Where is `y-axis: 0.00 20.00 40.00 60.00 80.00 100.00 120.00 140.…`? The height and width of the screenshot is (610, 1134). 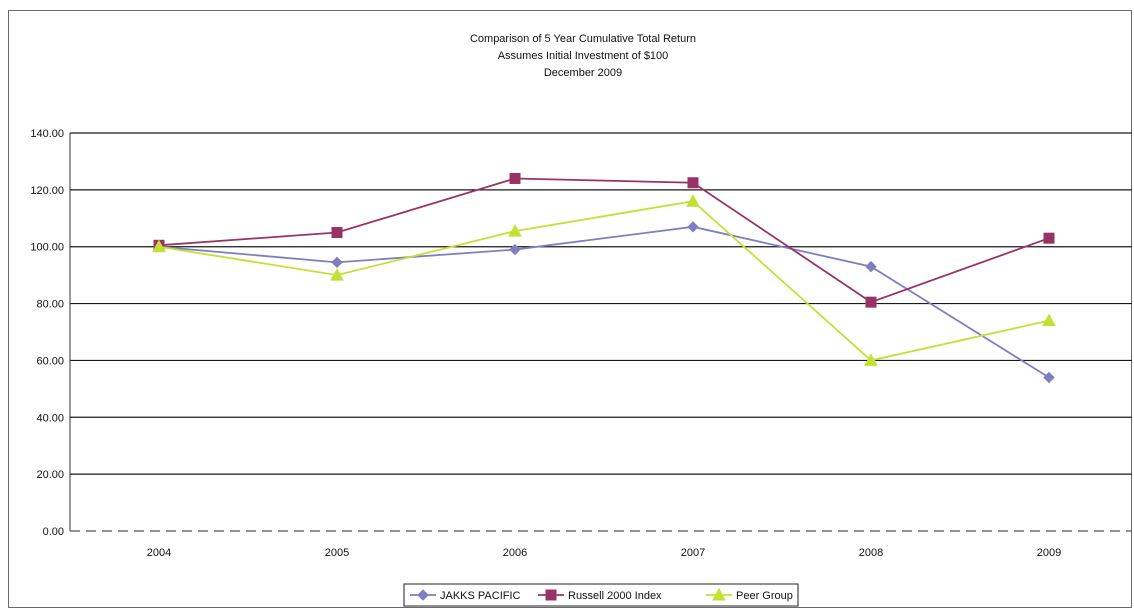
y-axis: 0.00 20.00 40.00 60.00 80.00 100.00 120.00 140.… is located at coordinates (50, 333).